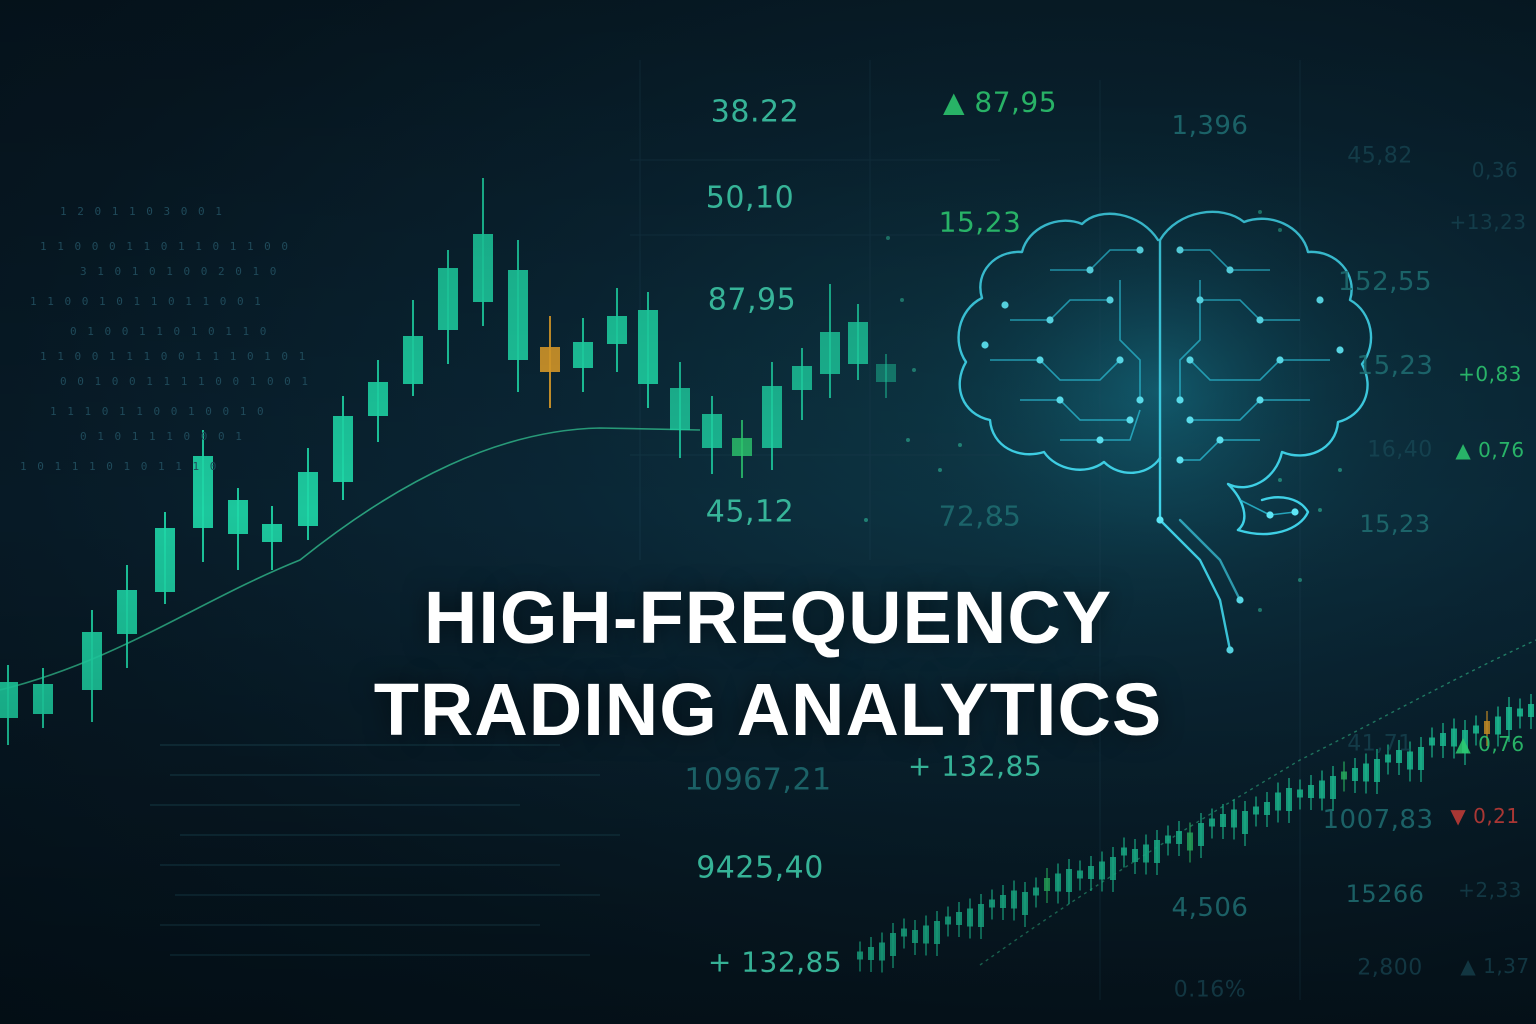 The width and height of the screenshot is (1536, 1024). Describe the element at coordinates (758, 780) in the screenshot. I see `ticker-value: 10967,21` at that location.